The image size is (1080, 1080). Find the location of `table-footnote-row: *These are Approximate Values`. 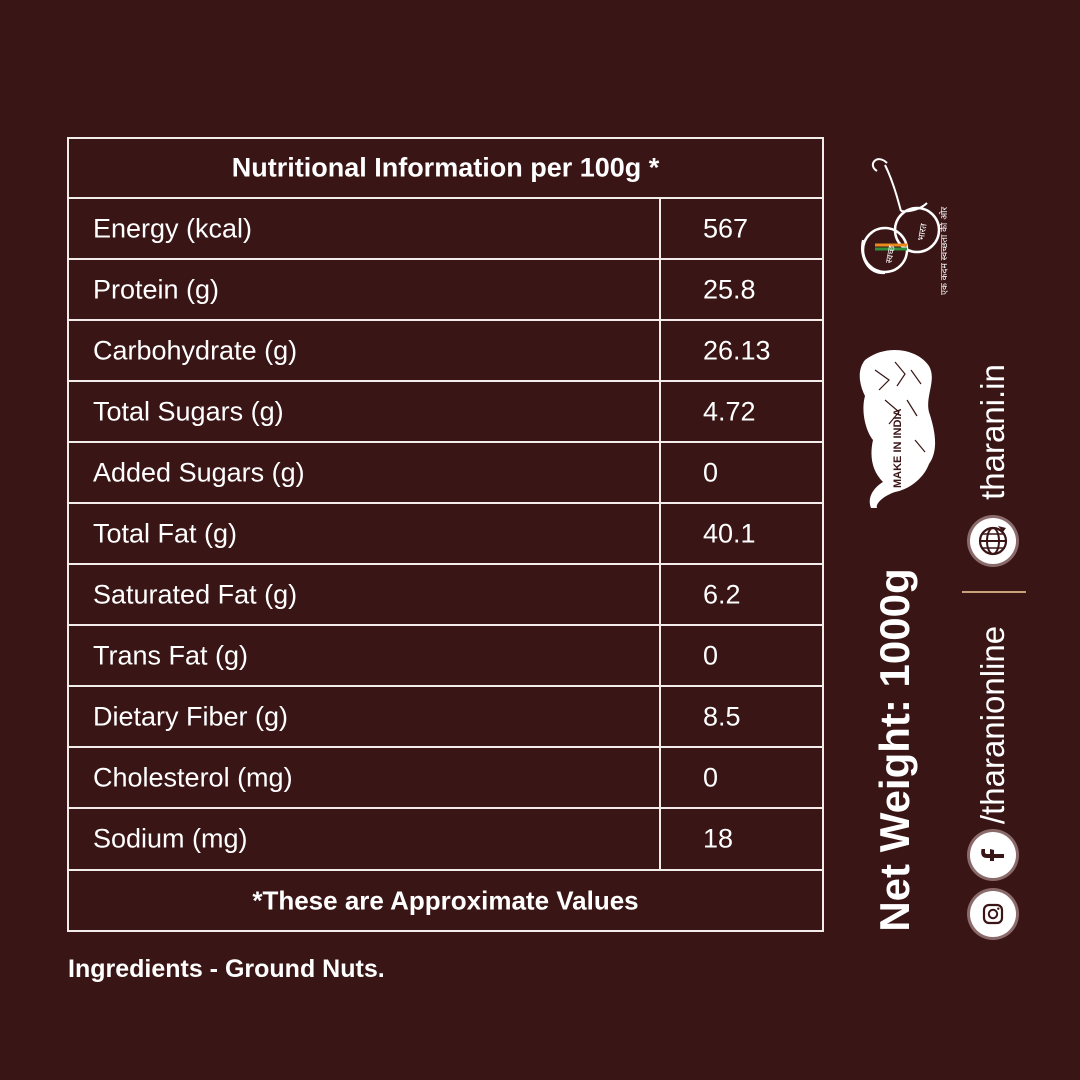

table-footnote-row: *These are Approximate Values is located at coordinates (445, 900).